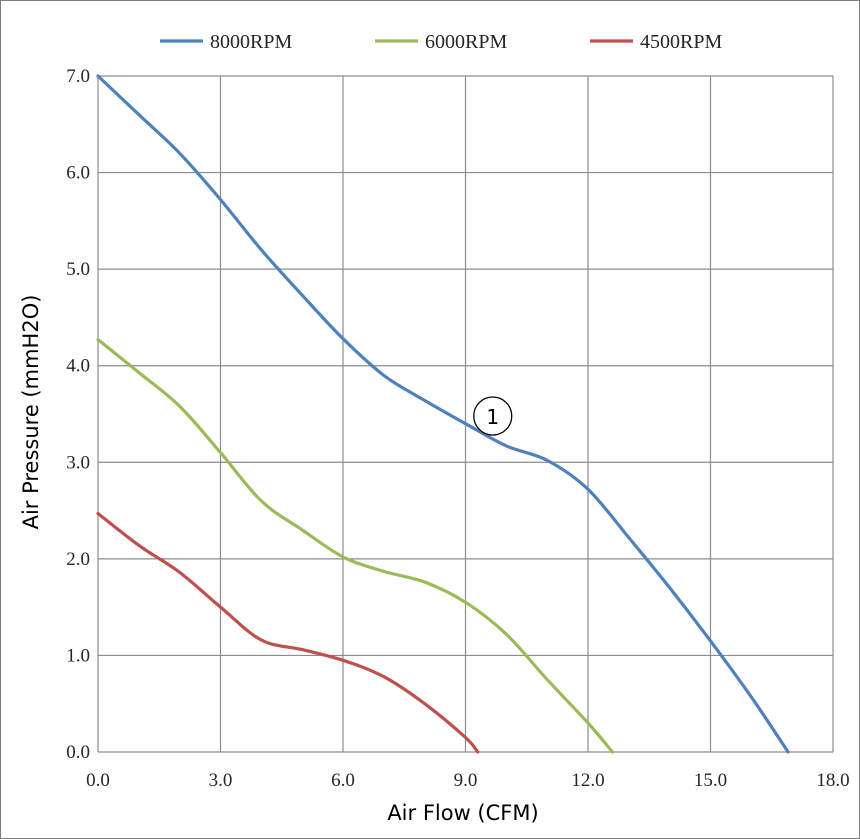  What do you see at coordinates (78, 173) in the screenshot?
I see `y-tick-label: 6.0` at bounding box center [78, 173].